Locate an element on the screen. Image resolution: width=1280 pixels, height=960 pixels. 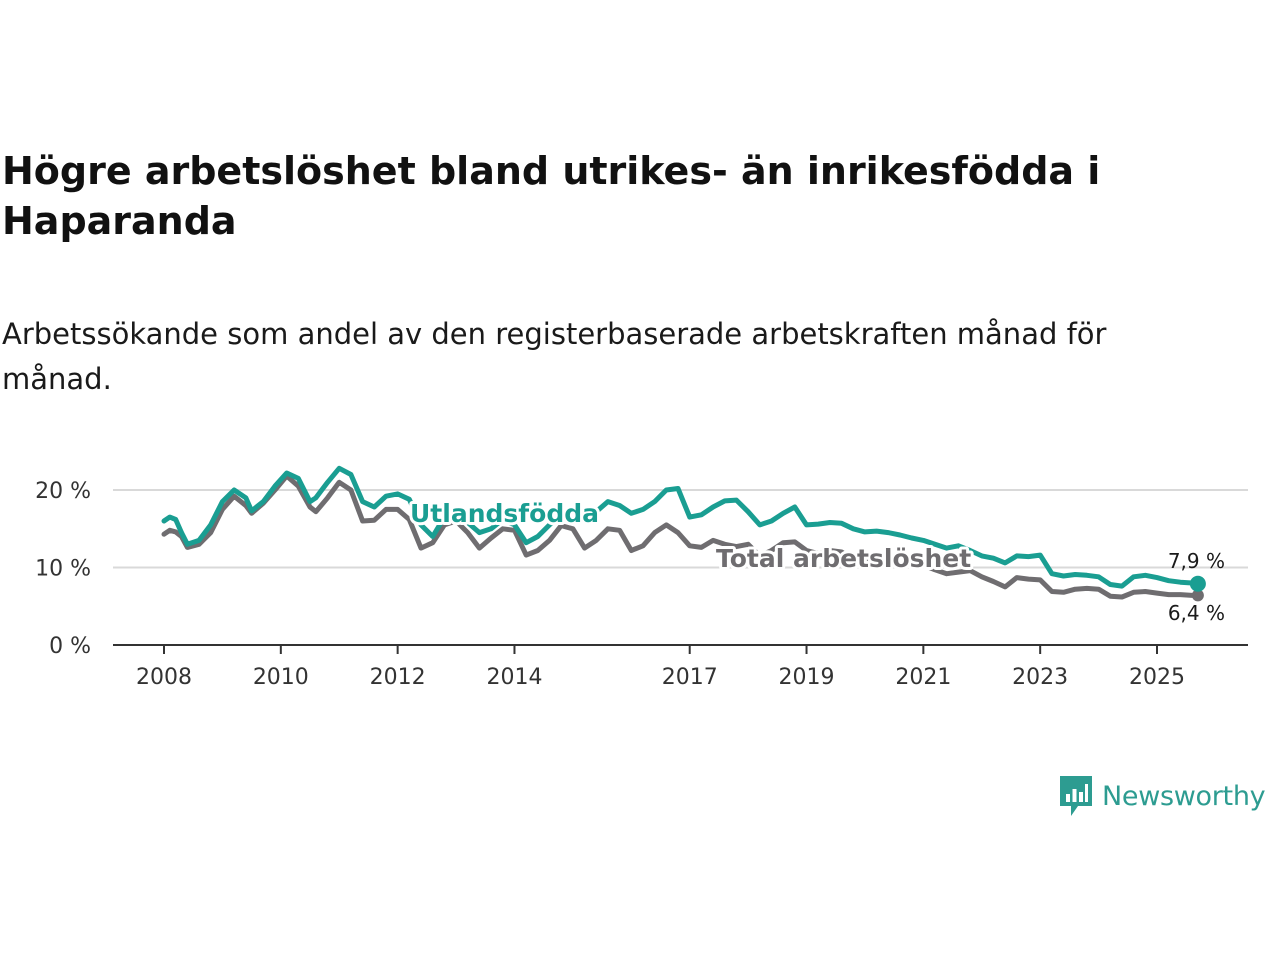
x-tick-label: 2014 is located at coordinates (514, 677).